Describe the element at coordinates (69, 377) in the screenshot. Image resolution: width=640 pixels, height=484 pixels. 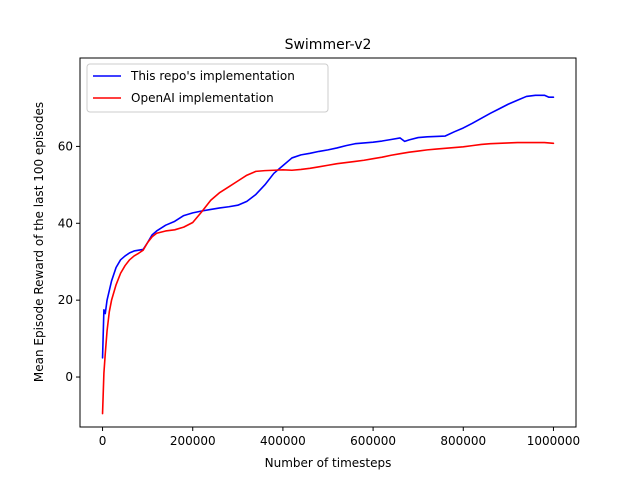
I see `y-tick-label: 0` at that location.